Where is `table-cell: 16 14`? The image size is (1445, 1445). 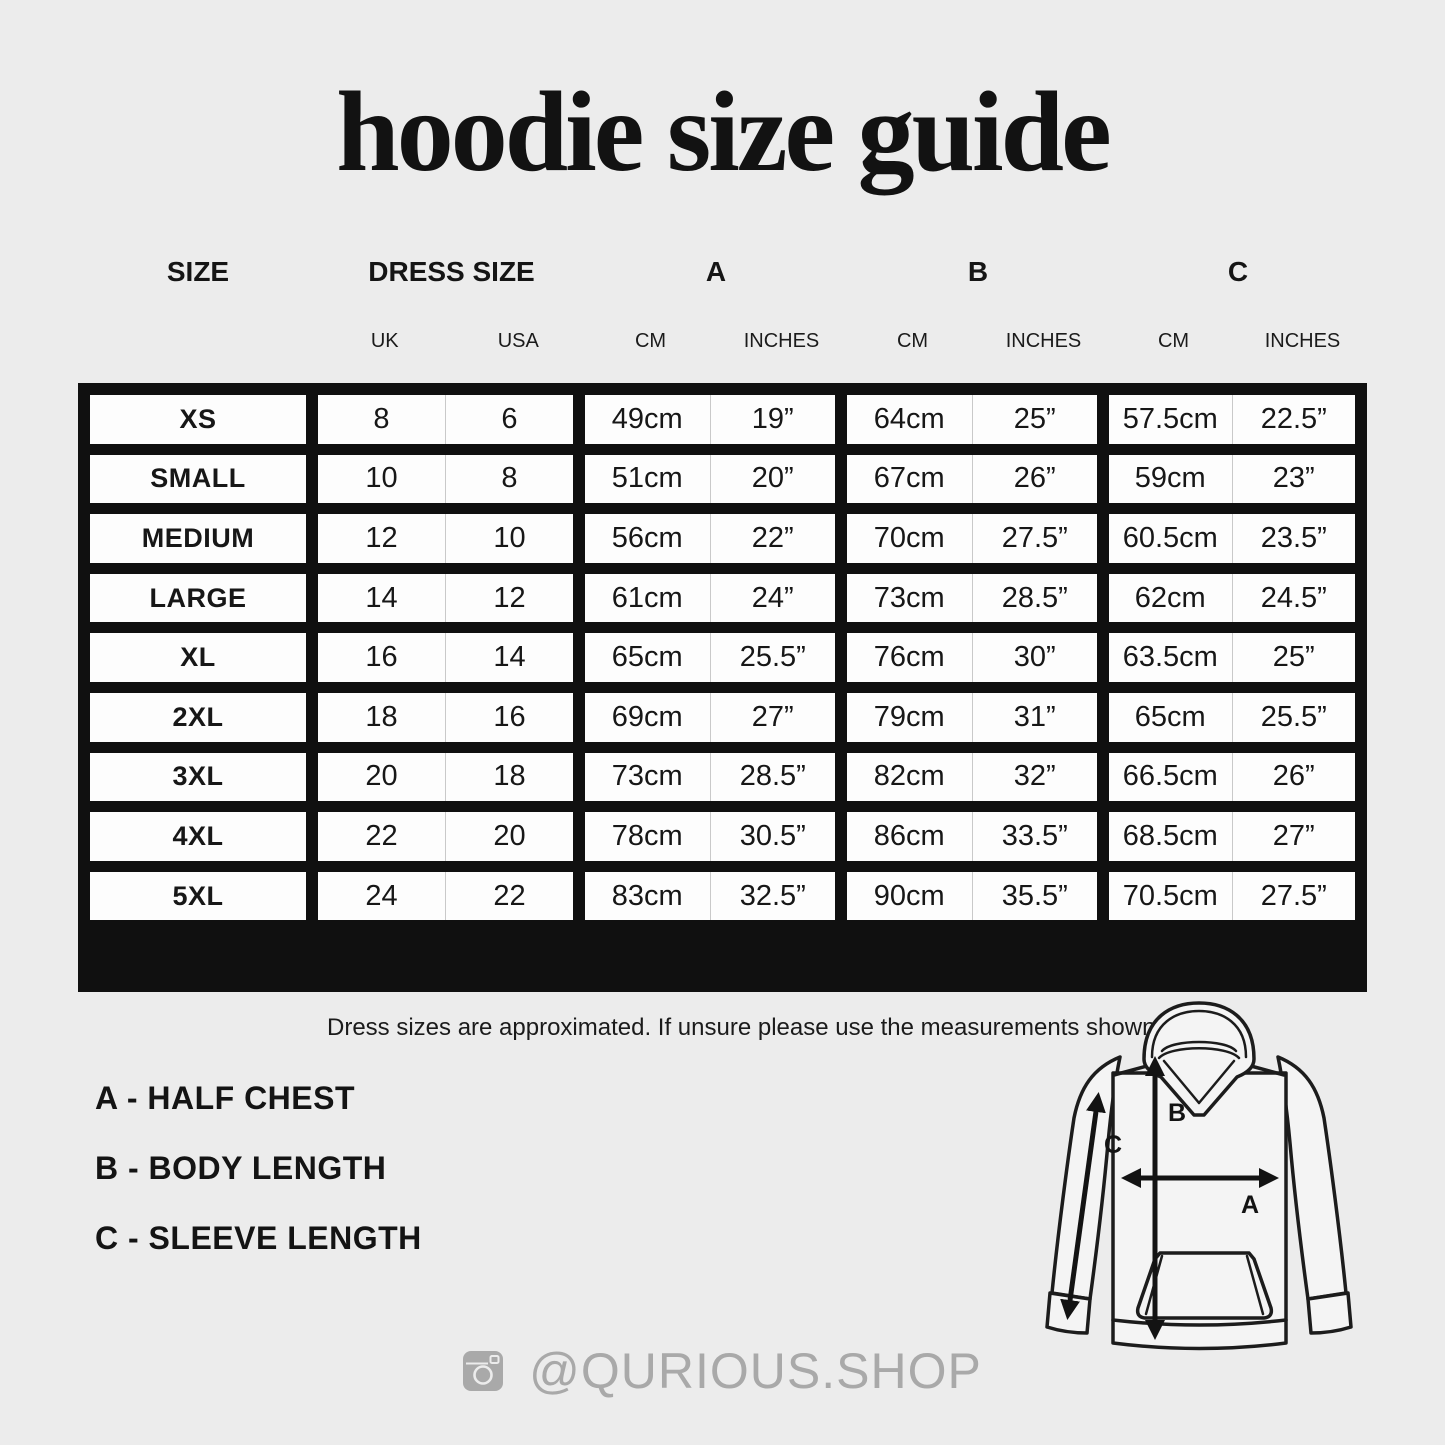 table-cell: 16 14 is located at coordinates (445, 657).